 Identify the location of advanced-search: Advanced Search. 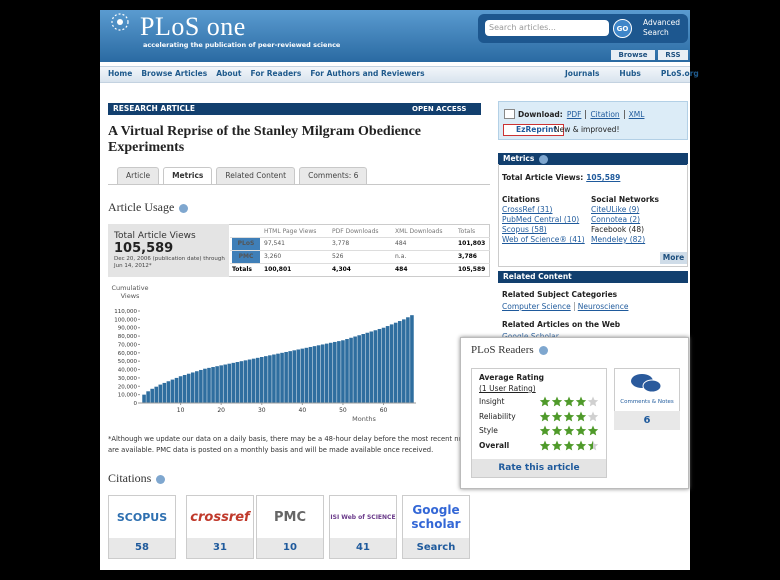
(662, 27).